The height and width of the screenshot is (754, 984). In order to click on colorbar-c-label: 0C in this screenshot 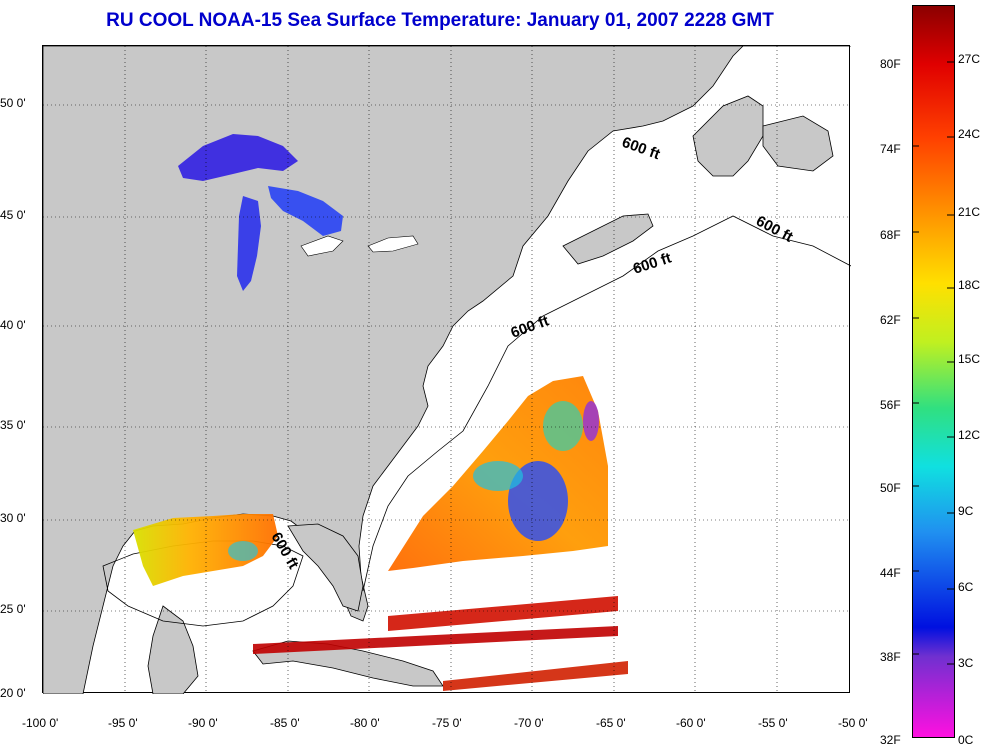, I will do `click(966, 740)`.